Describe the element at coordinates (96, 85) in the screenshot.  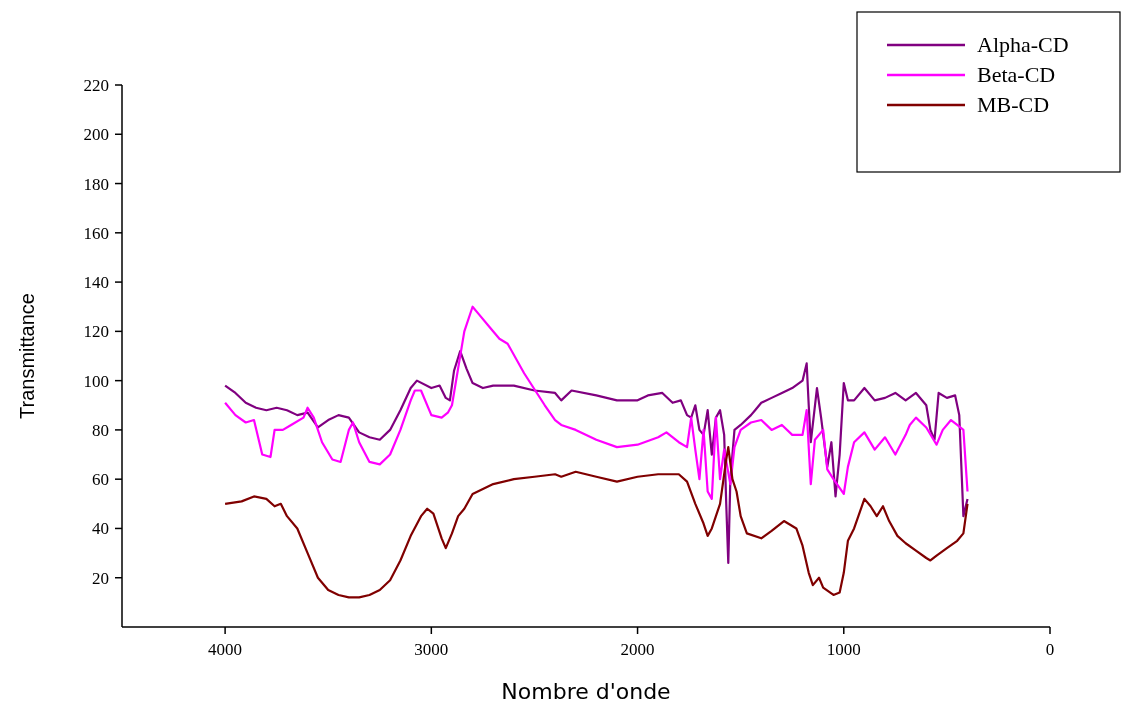
I see `y-tick-label: 220` at that location.